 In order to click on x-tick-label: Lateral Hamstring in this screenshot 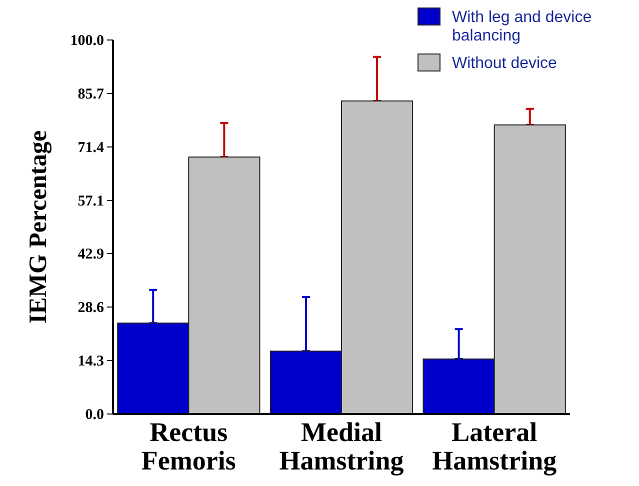, I will do `click(495, 446)`.